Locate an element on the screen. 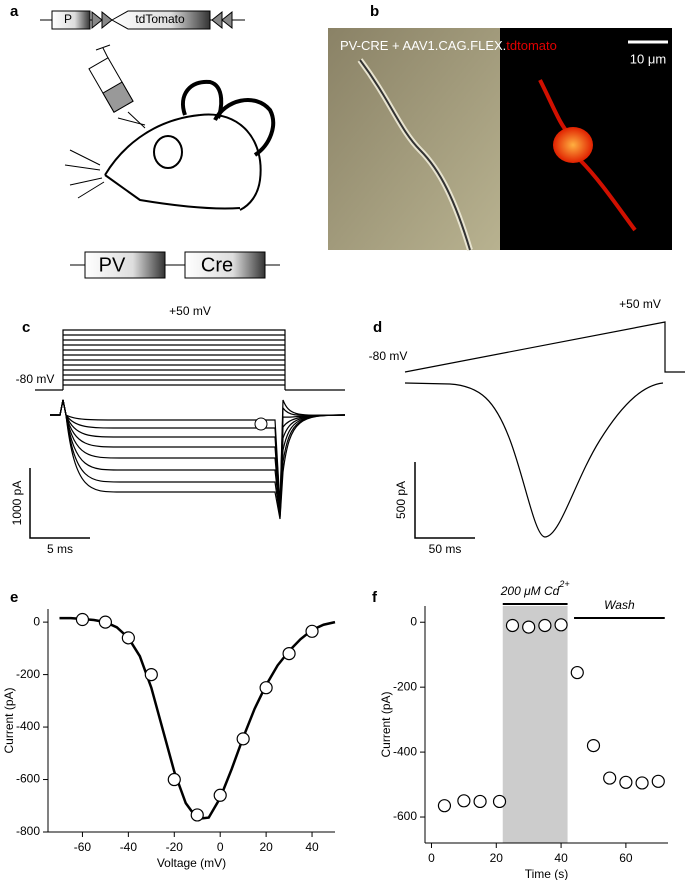 This screenshot has width=685, height=880. gene-label: Cre is located at coordinates (217, 265).